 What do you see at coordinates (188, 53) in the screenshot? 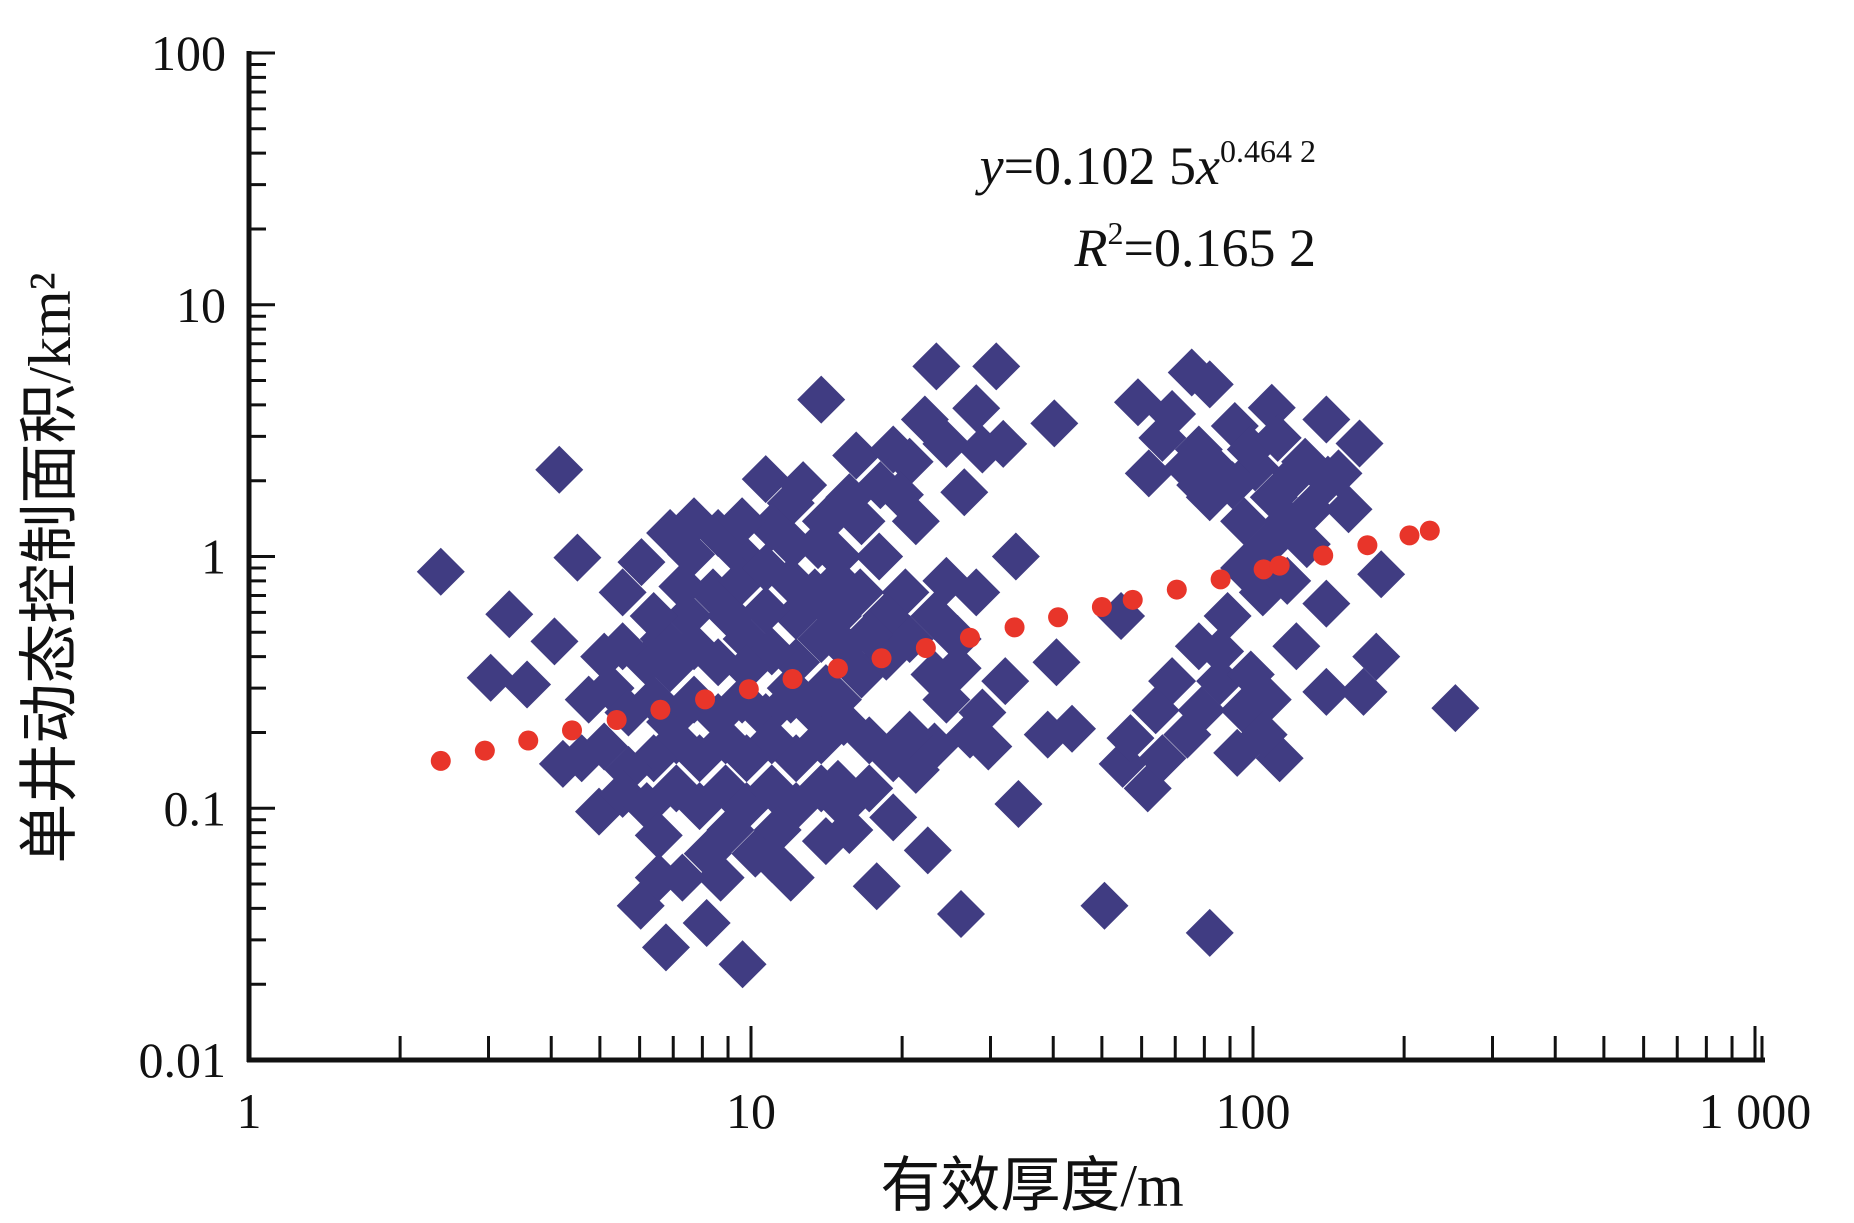
I see `y-tick-label: 100` at bounding box center [188, 53].